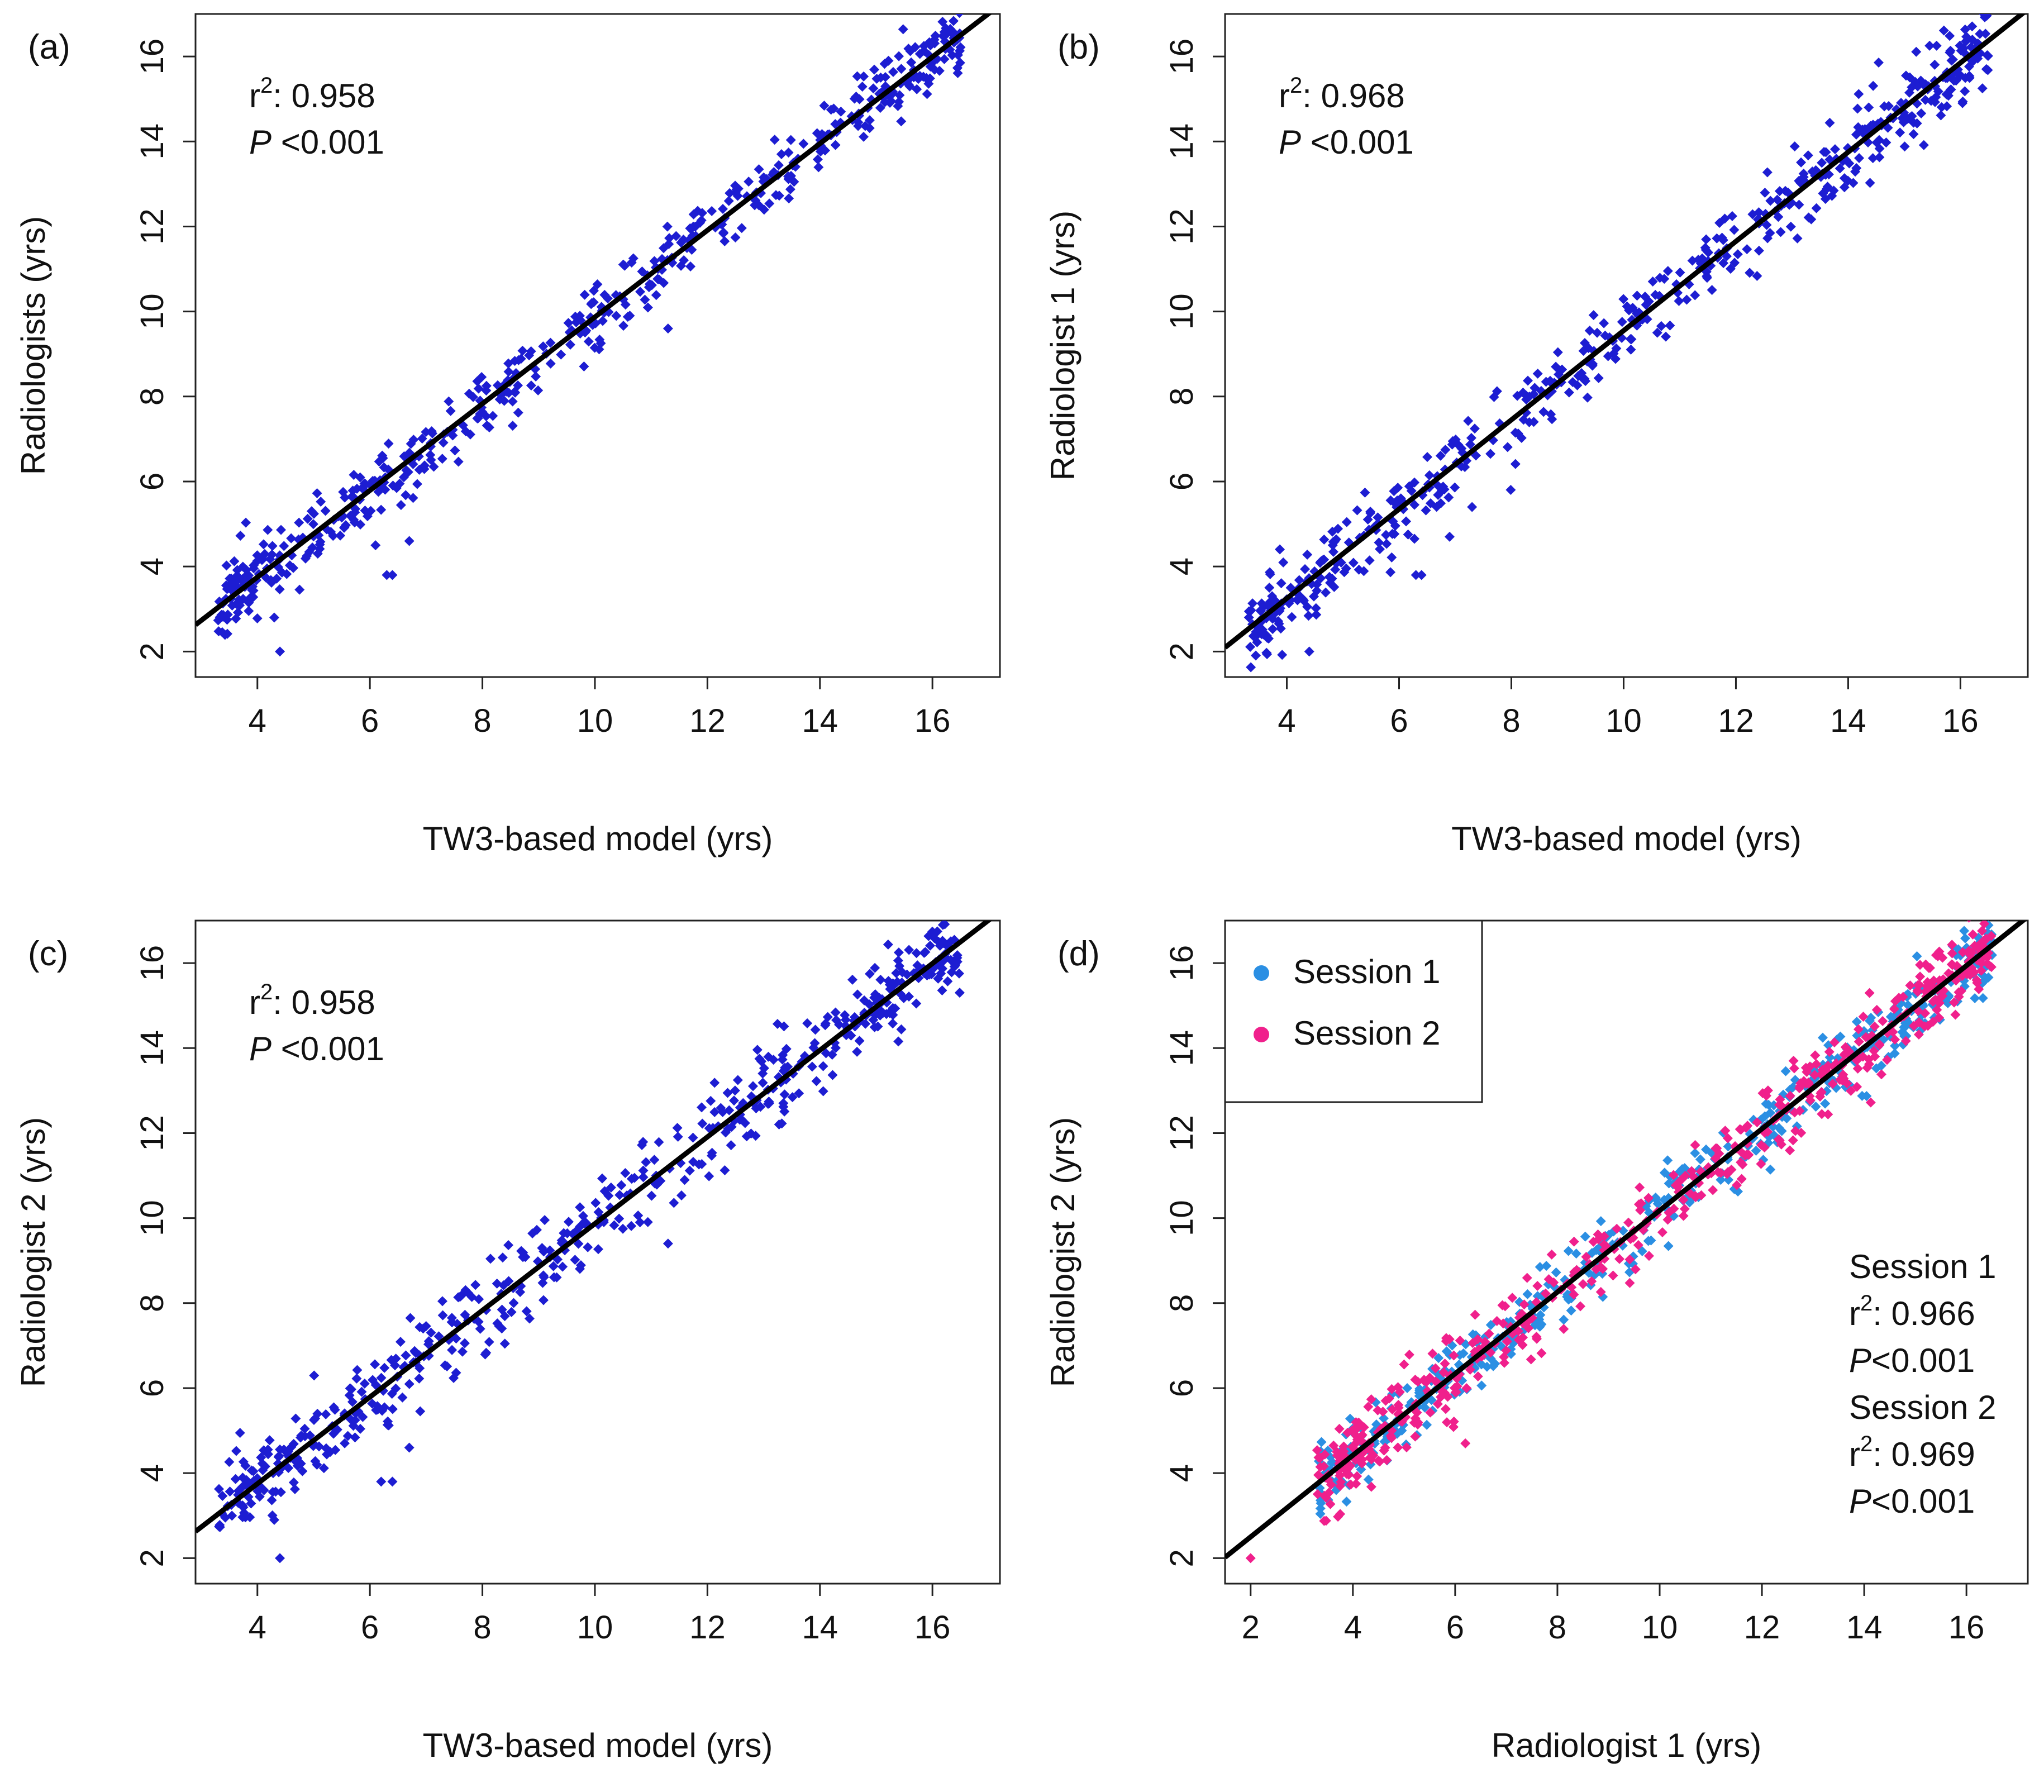 The height and width of the screenshot is (1792, 2044). I want to click on regression-line, so click(1625, 332).